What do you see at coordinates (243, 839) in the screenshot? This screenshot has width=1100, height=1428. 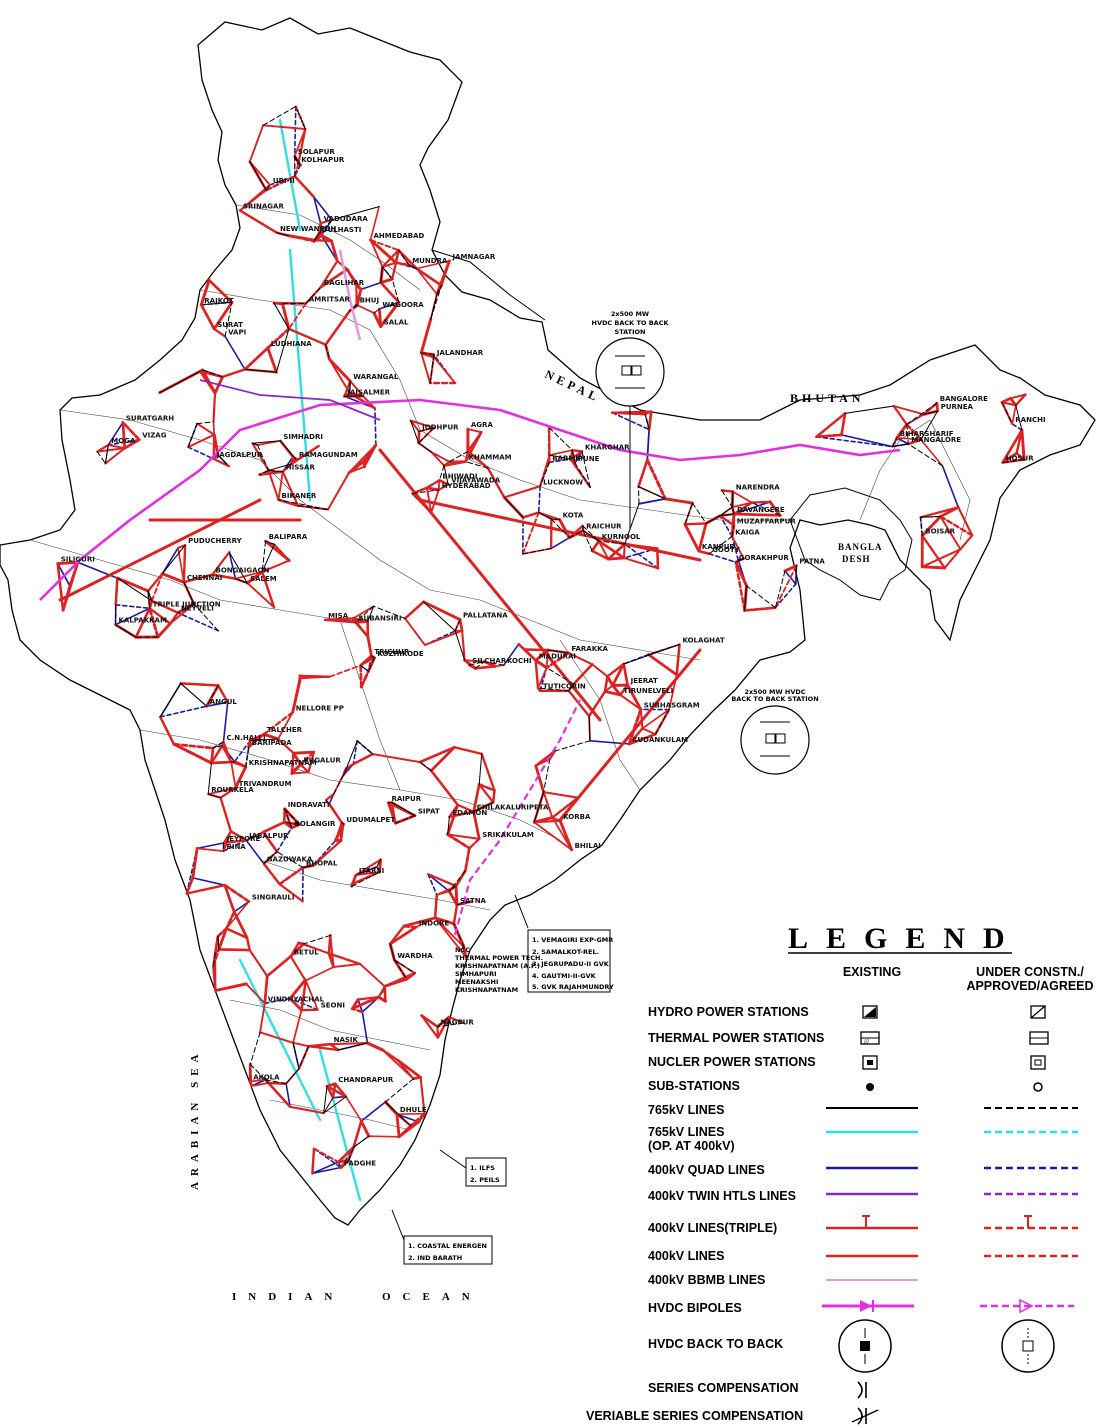 I see `station-label: JEYPORE` at bounding box center [243, 839].